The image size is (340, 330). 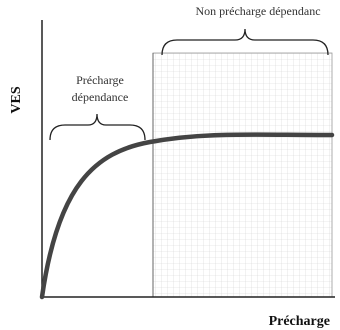 I want to click on right-annotation: Non précharge dépendanc, so click(x=257, y=11).